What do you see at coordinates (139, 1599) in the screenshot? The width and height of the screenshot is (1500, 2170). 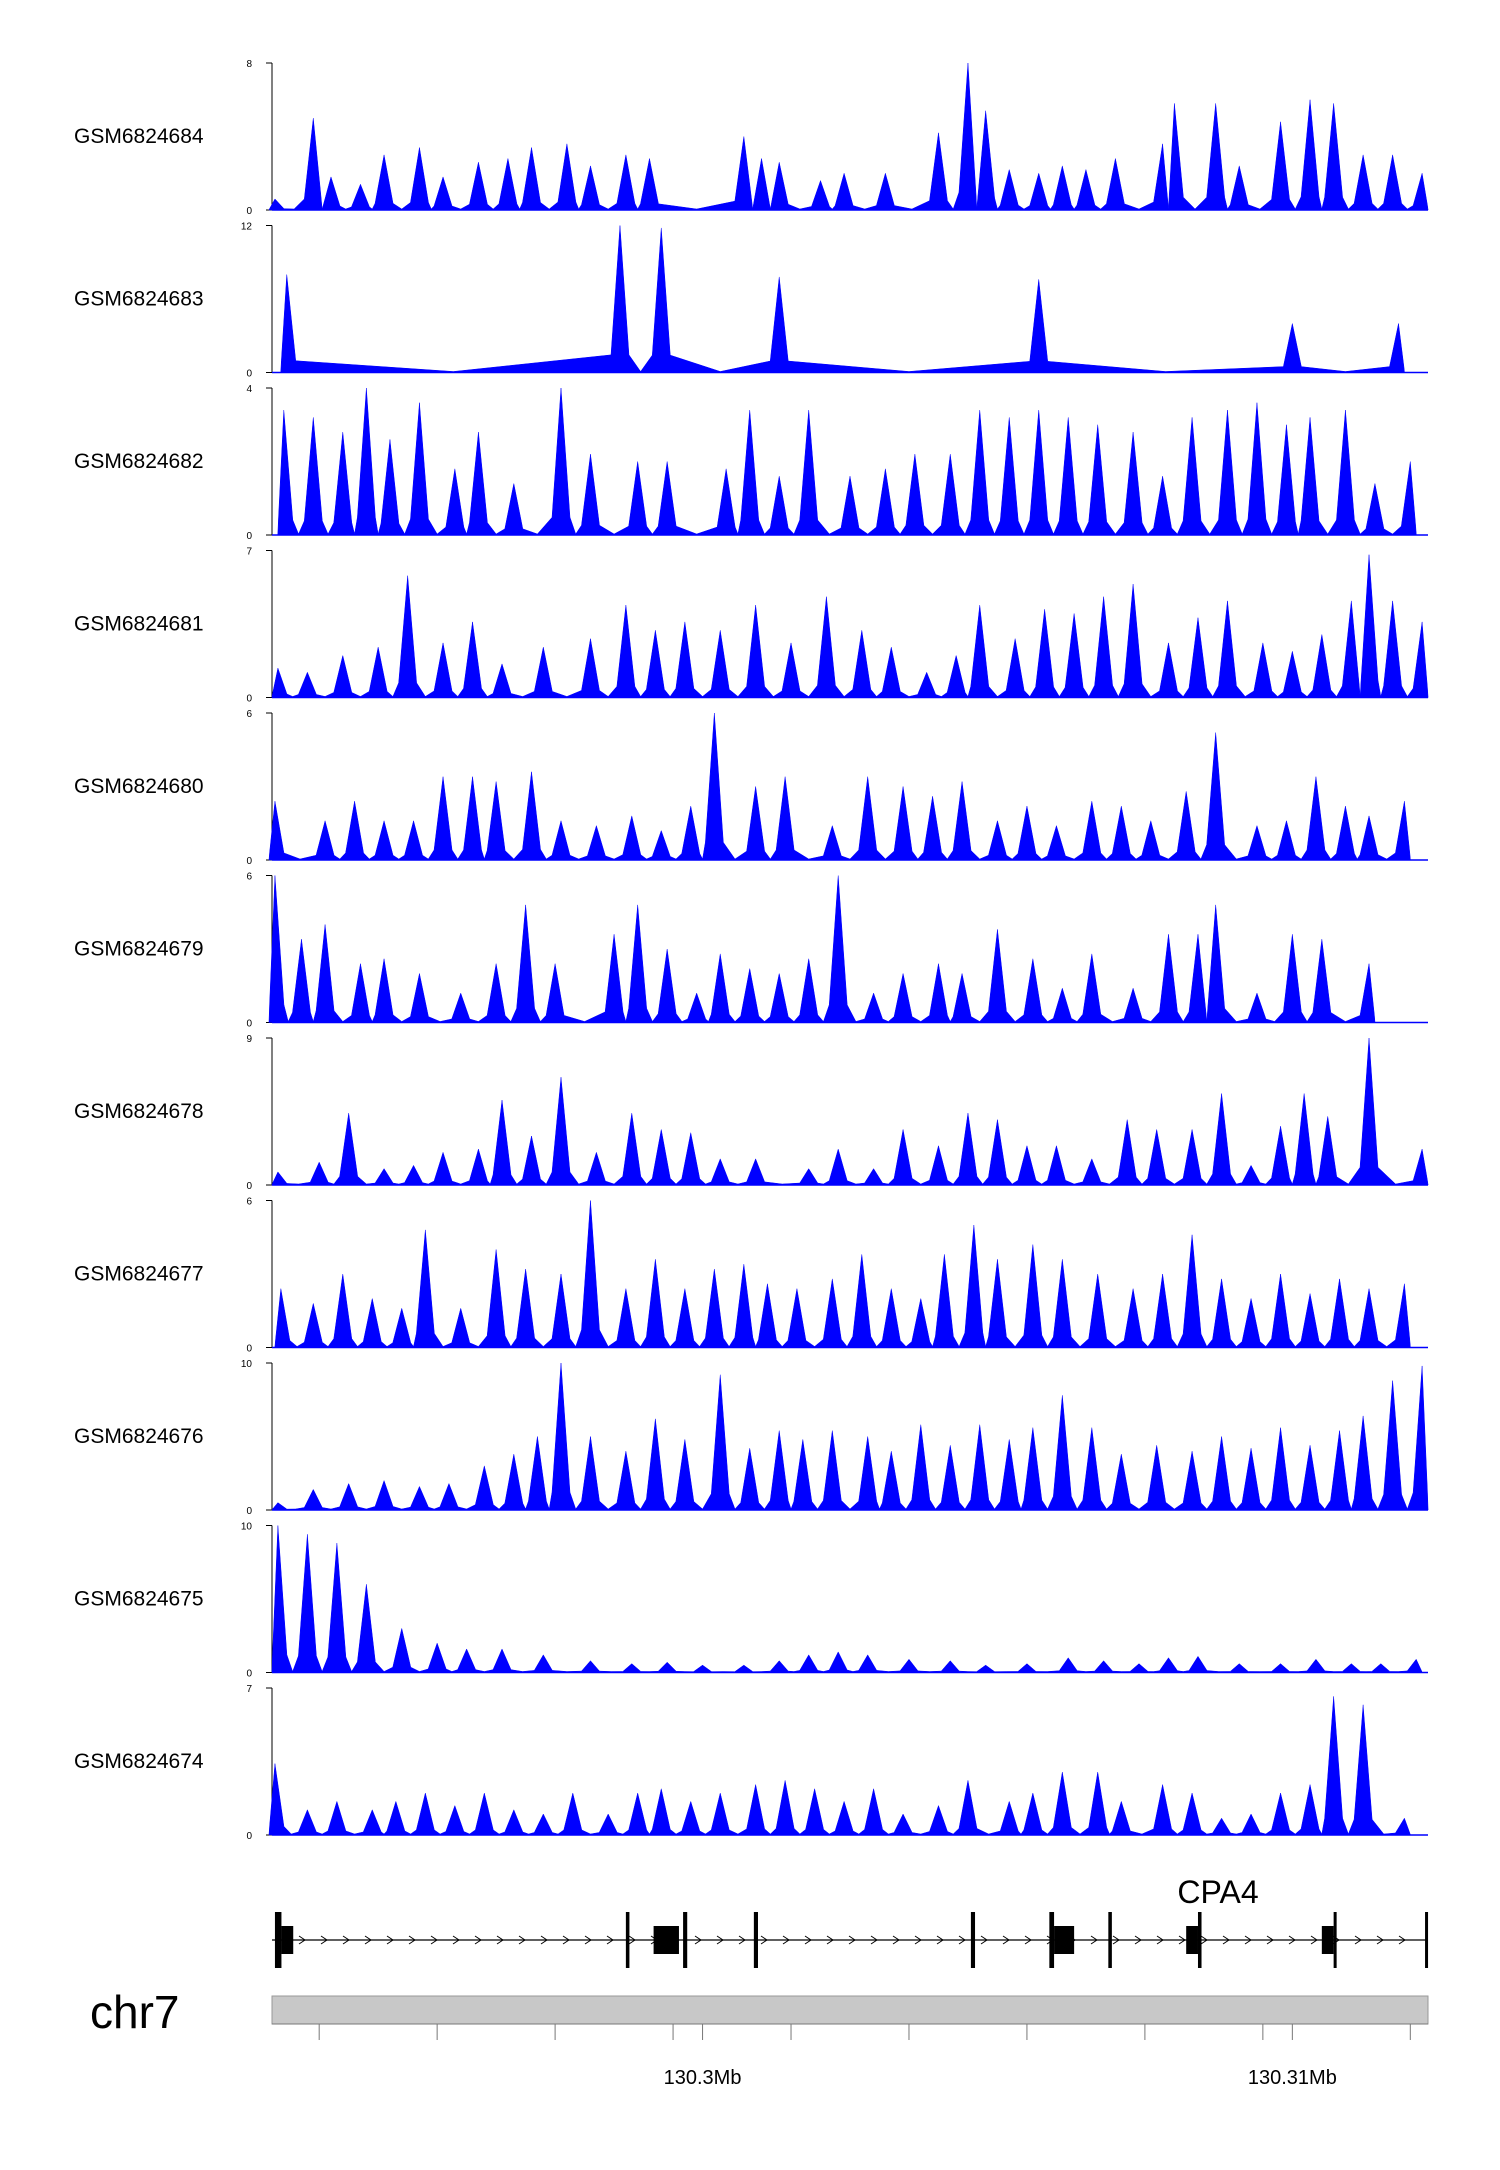 I see `track-label: GSM6824675` at bounding box center [139, 1599].